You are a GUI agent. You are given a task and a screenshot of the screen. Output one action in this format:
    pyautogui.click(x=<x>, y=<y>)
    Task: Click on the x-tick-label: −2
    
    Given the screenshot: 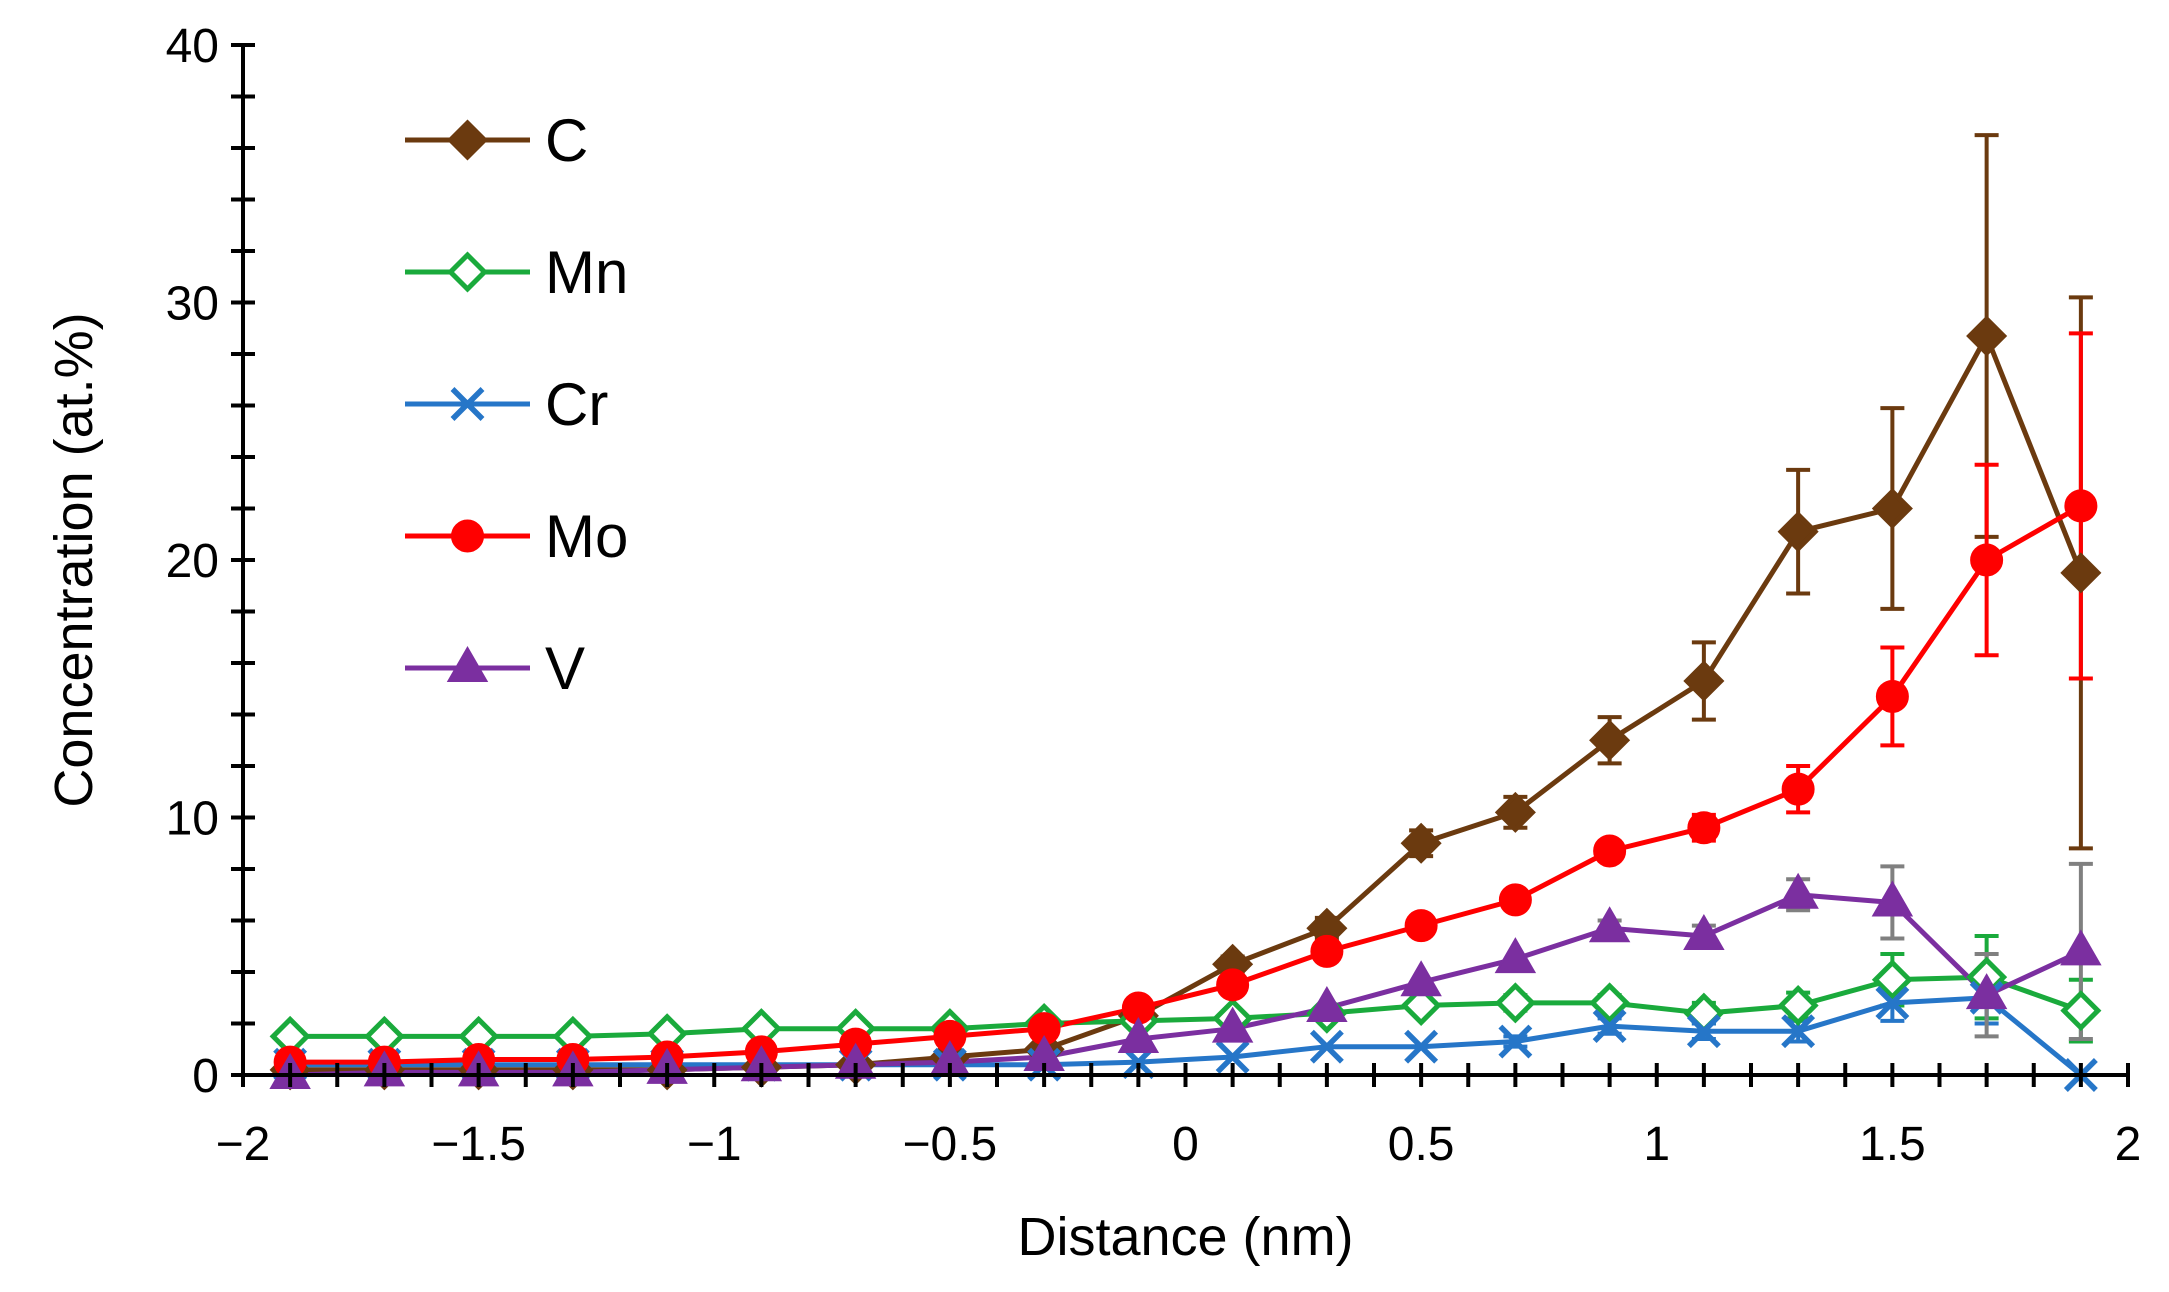 What is the action you would take?
    pyautogui.click(x=243, y=1144)
    